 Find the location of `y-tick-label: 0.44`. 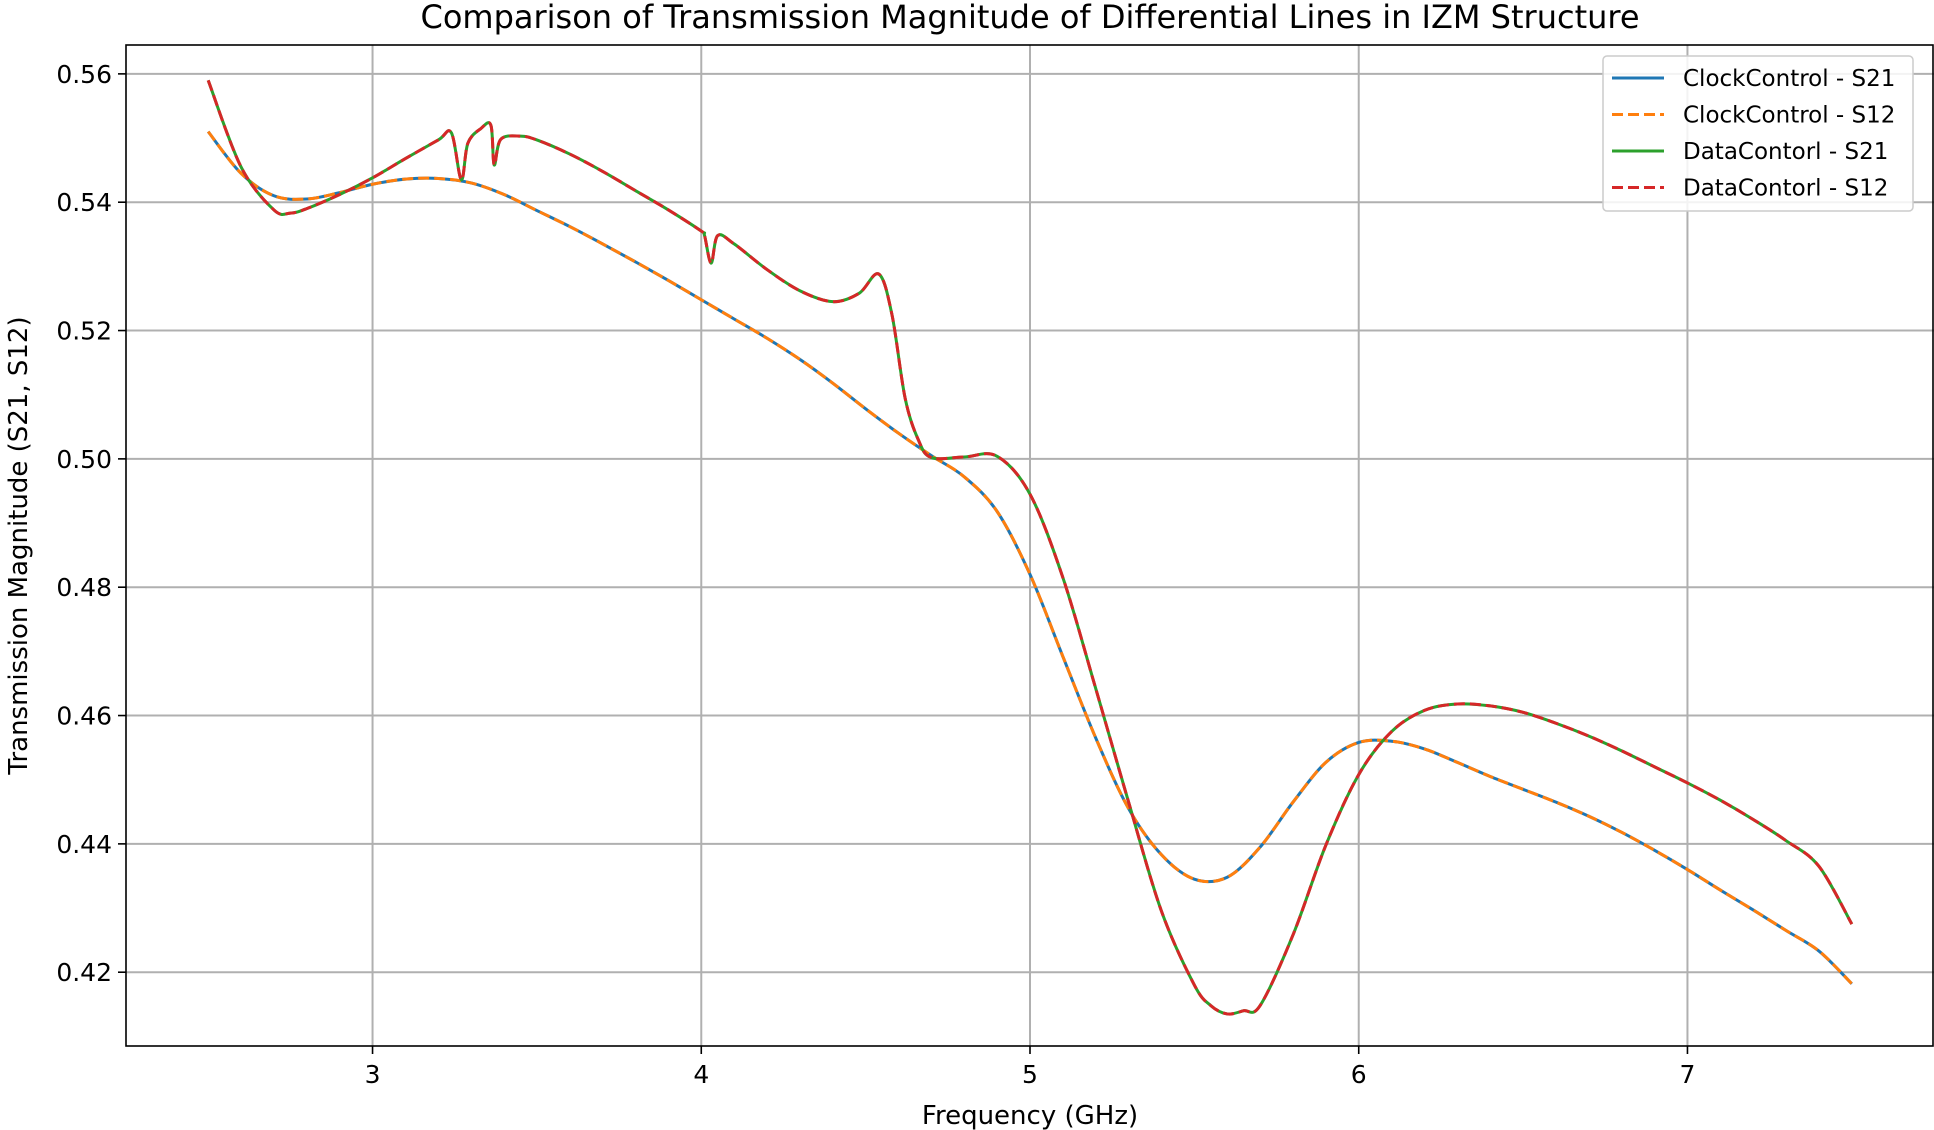

y-tick-label: 0.44 is located at coordinates (84, 844).